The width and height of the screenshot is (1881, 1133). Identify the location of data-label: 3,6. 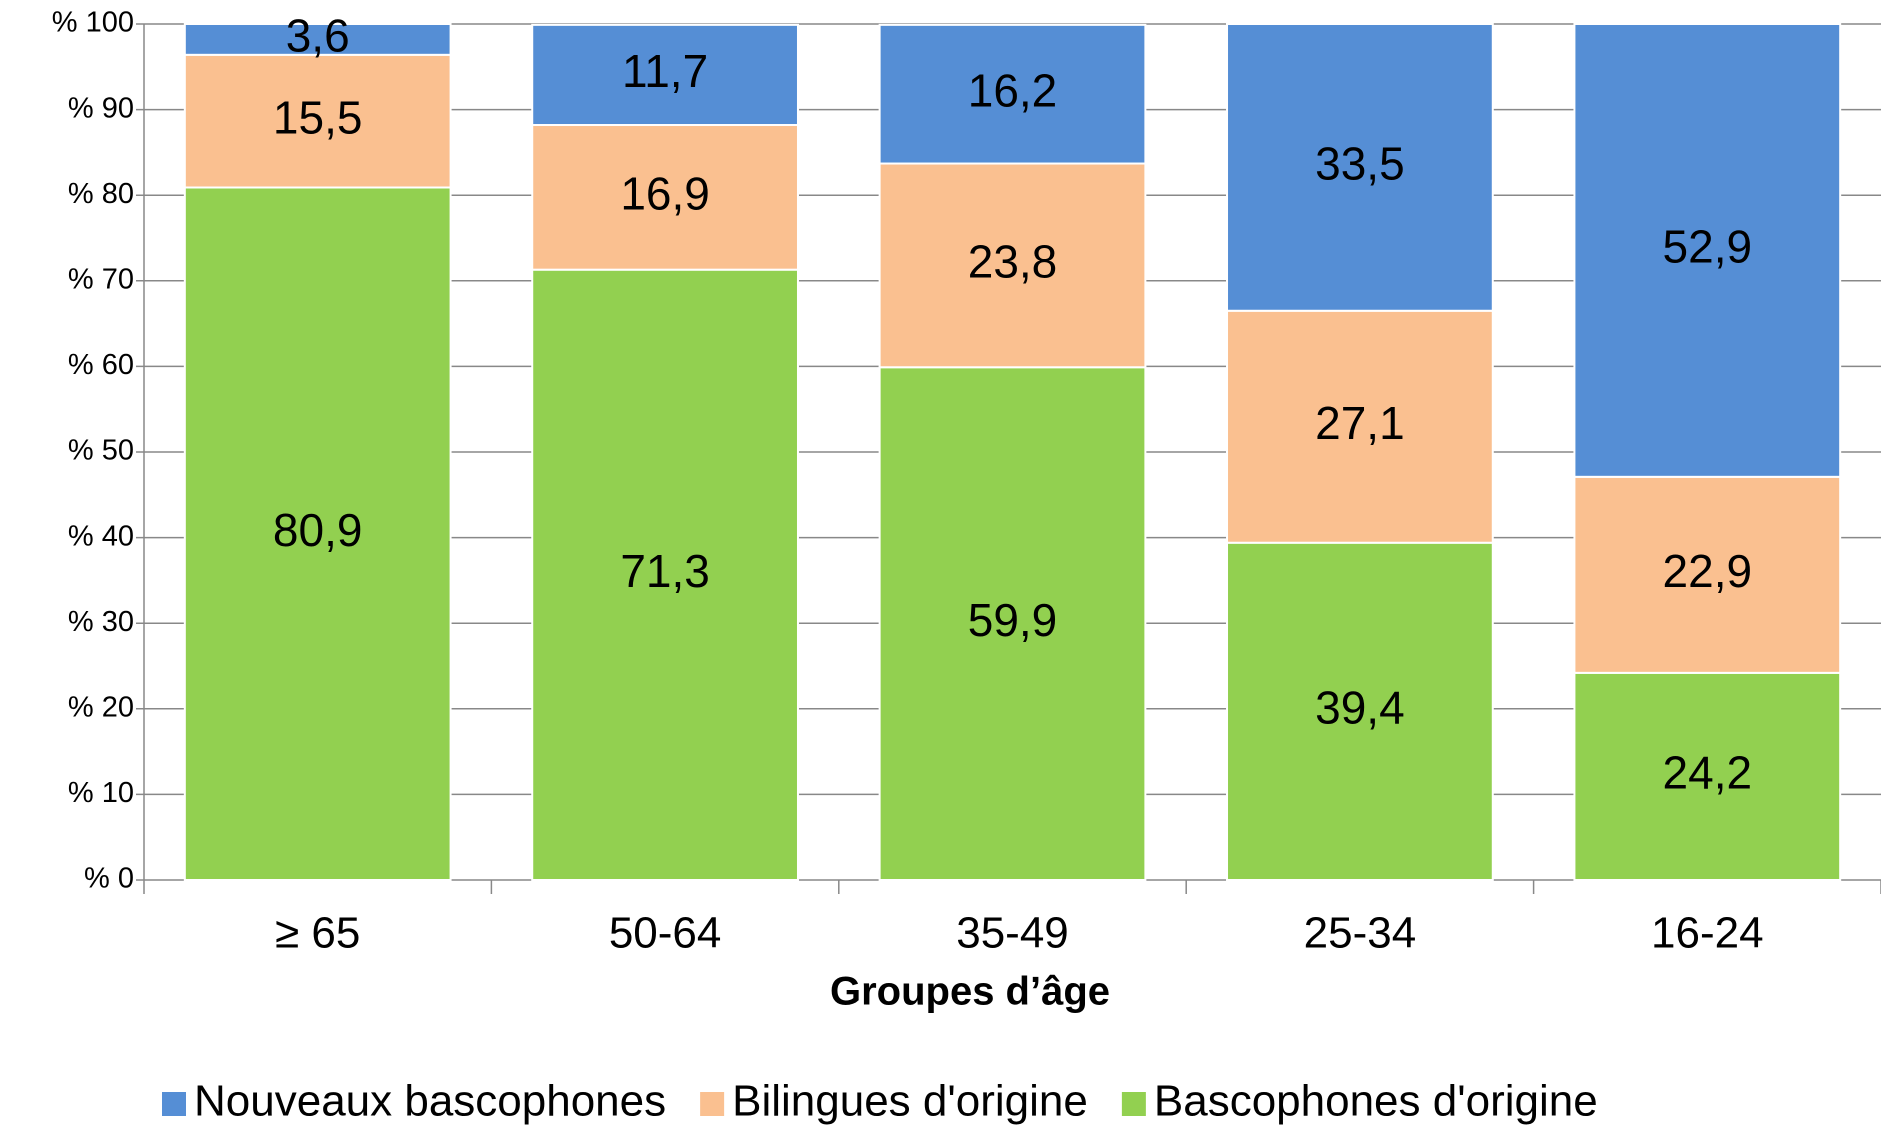
(318, 36).